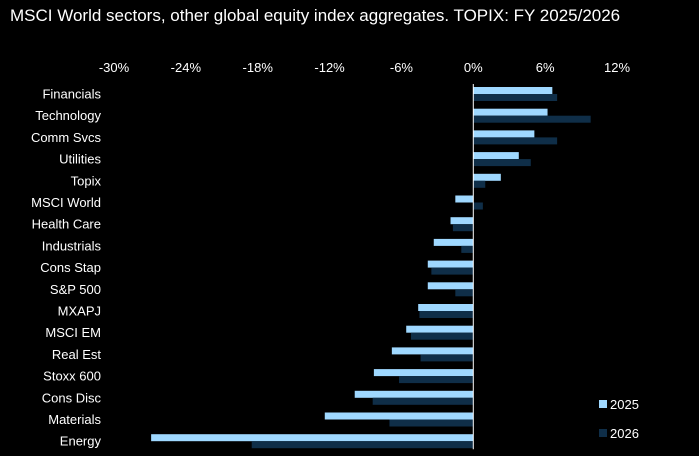 This screenshot has height=456, width=699. Describe the element at coordinates (66, 137) in the screenshot. I see `category-label: Comm Svcs` at that location.